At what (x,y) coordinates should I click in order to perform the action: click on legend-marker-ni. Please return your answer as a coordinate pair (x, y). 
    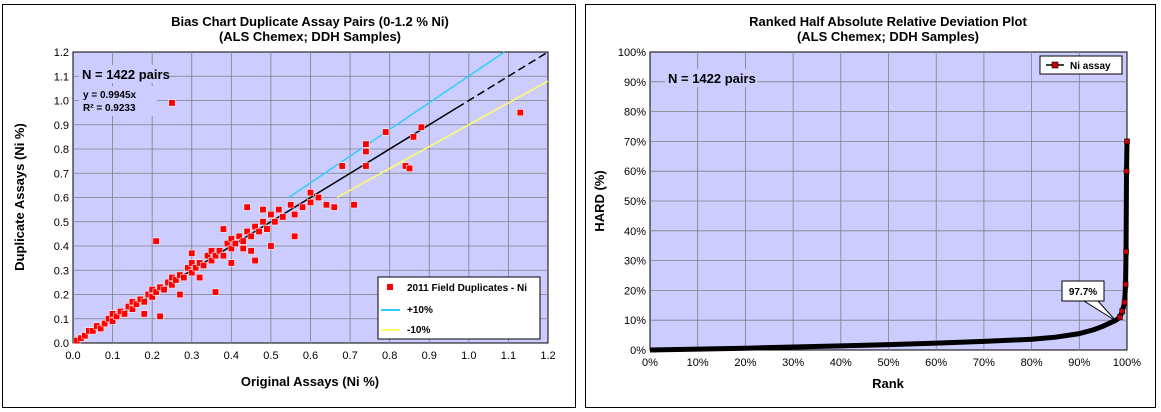
    Looking at the image, I should click on (1055, 65).